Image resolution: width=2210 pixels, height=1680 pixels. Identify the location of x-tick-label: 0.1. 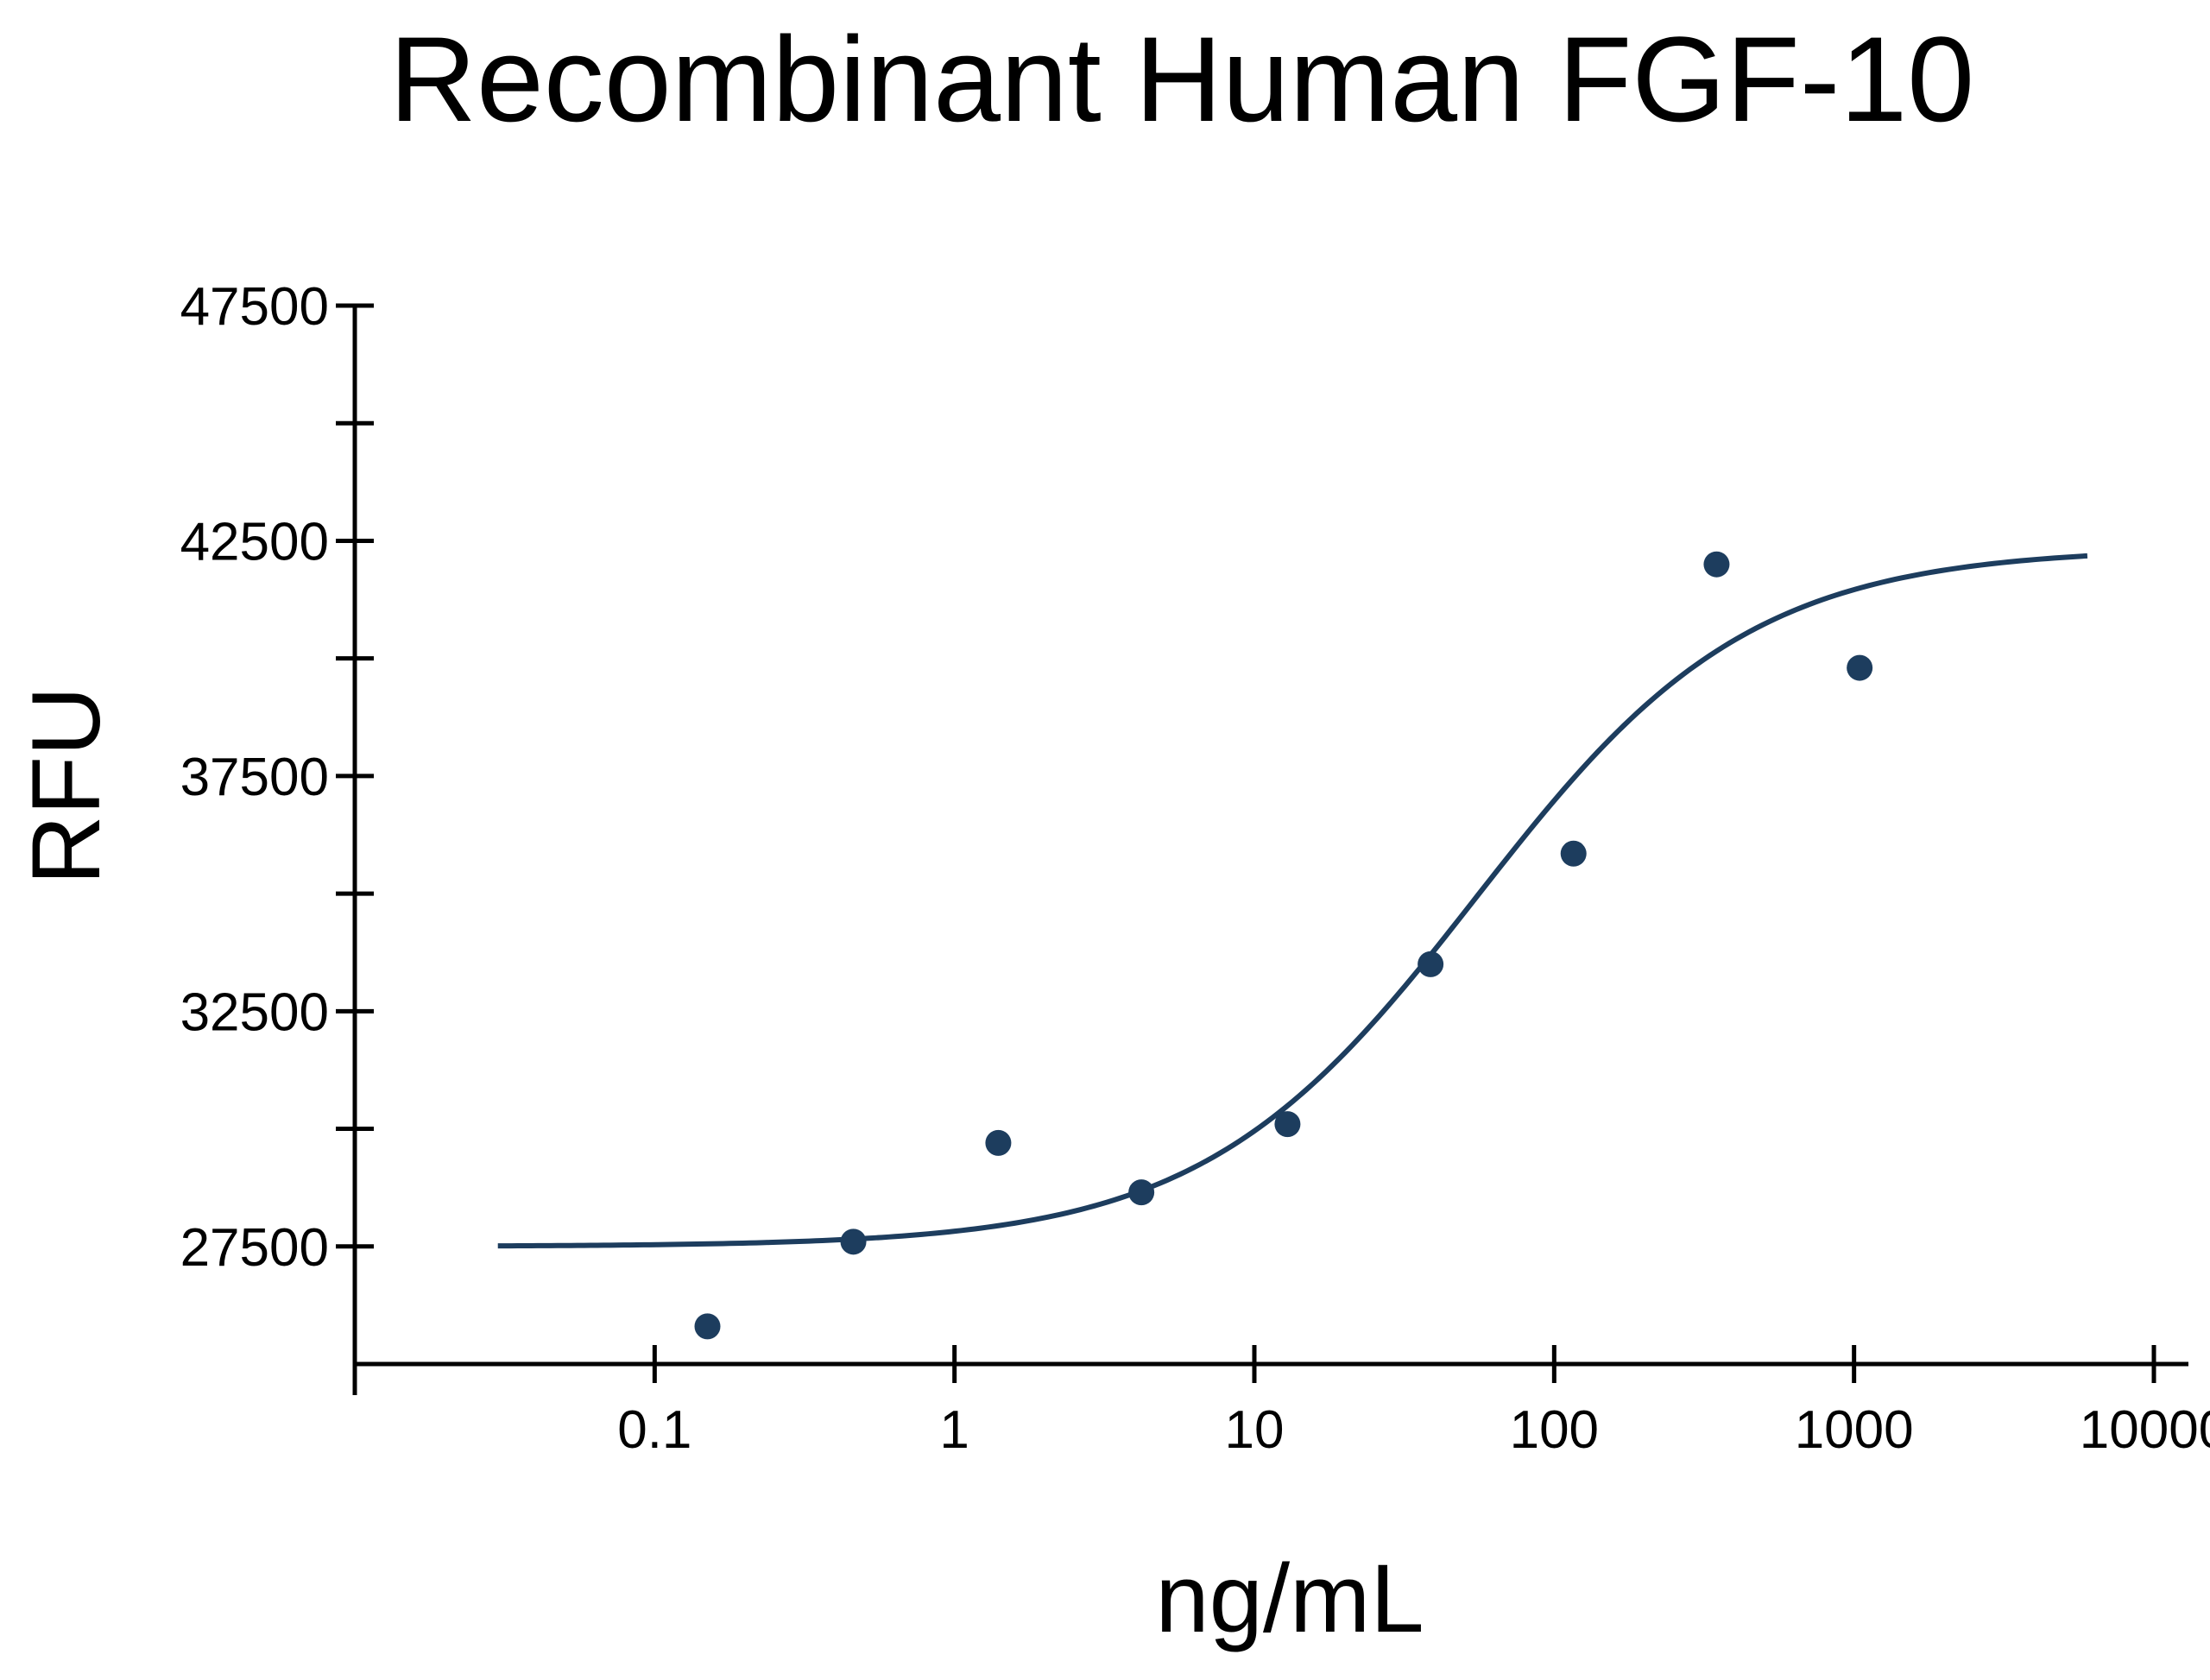
(654, 1430).